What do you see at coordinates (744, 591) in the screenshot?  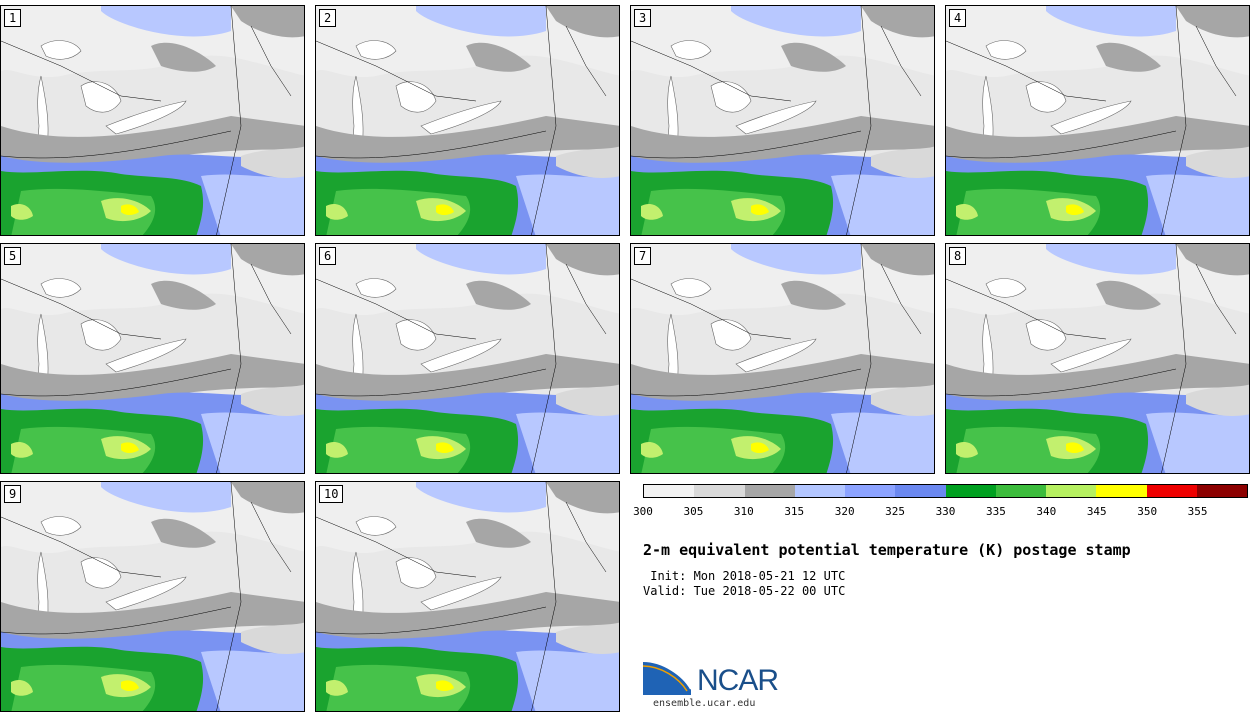 I see `valid-time: Valid: Tue 2018-05-22 00 UTC` at bounding box center [744, 591].